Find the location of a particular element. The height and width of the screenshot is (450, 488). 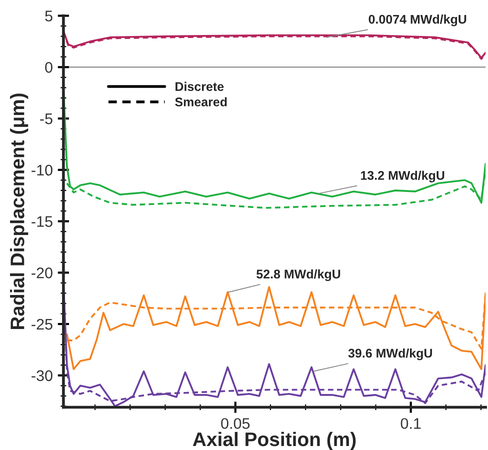

x-tick-label: 0.05 is located at coordinates (235, 423).